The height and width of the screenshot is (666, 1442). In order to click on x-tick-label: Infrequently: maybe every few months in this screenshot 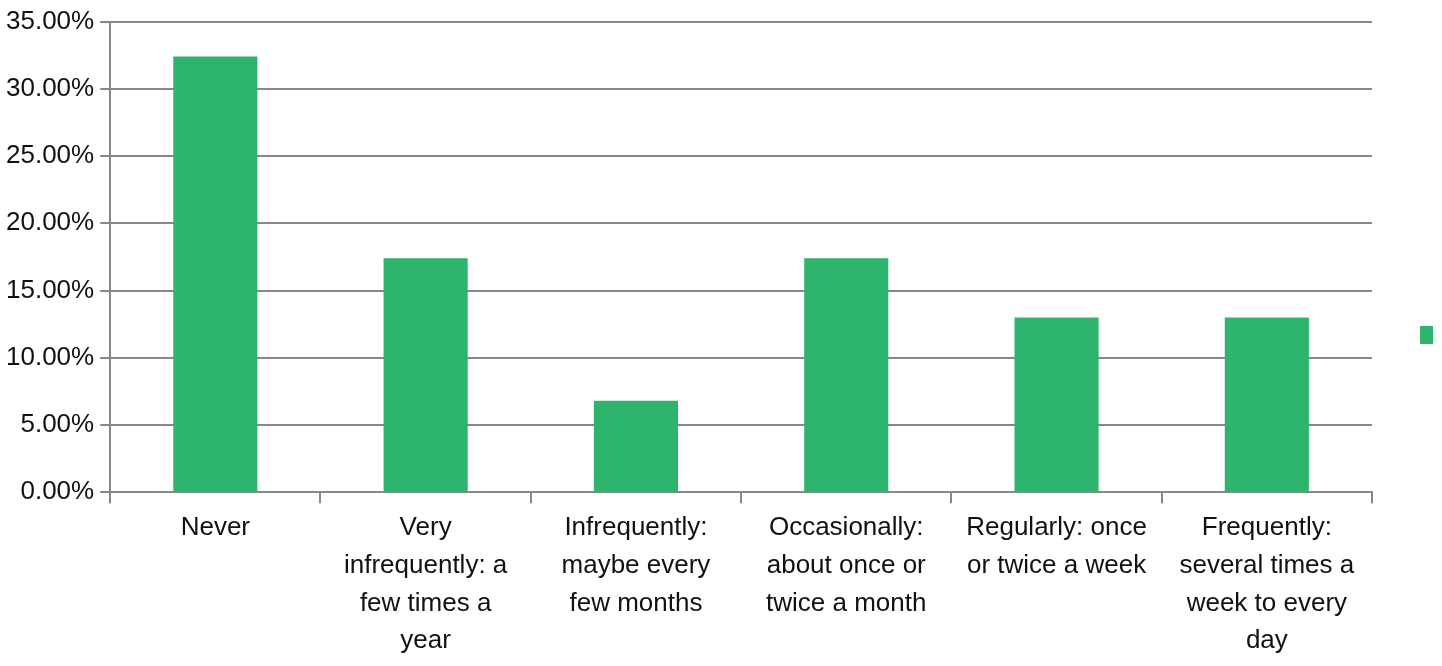, I will do `click(636, 564)`.